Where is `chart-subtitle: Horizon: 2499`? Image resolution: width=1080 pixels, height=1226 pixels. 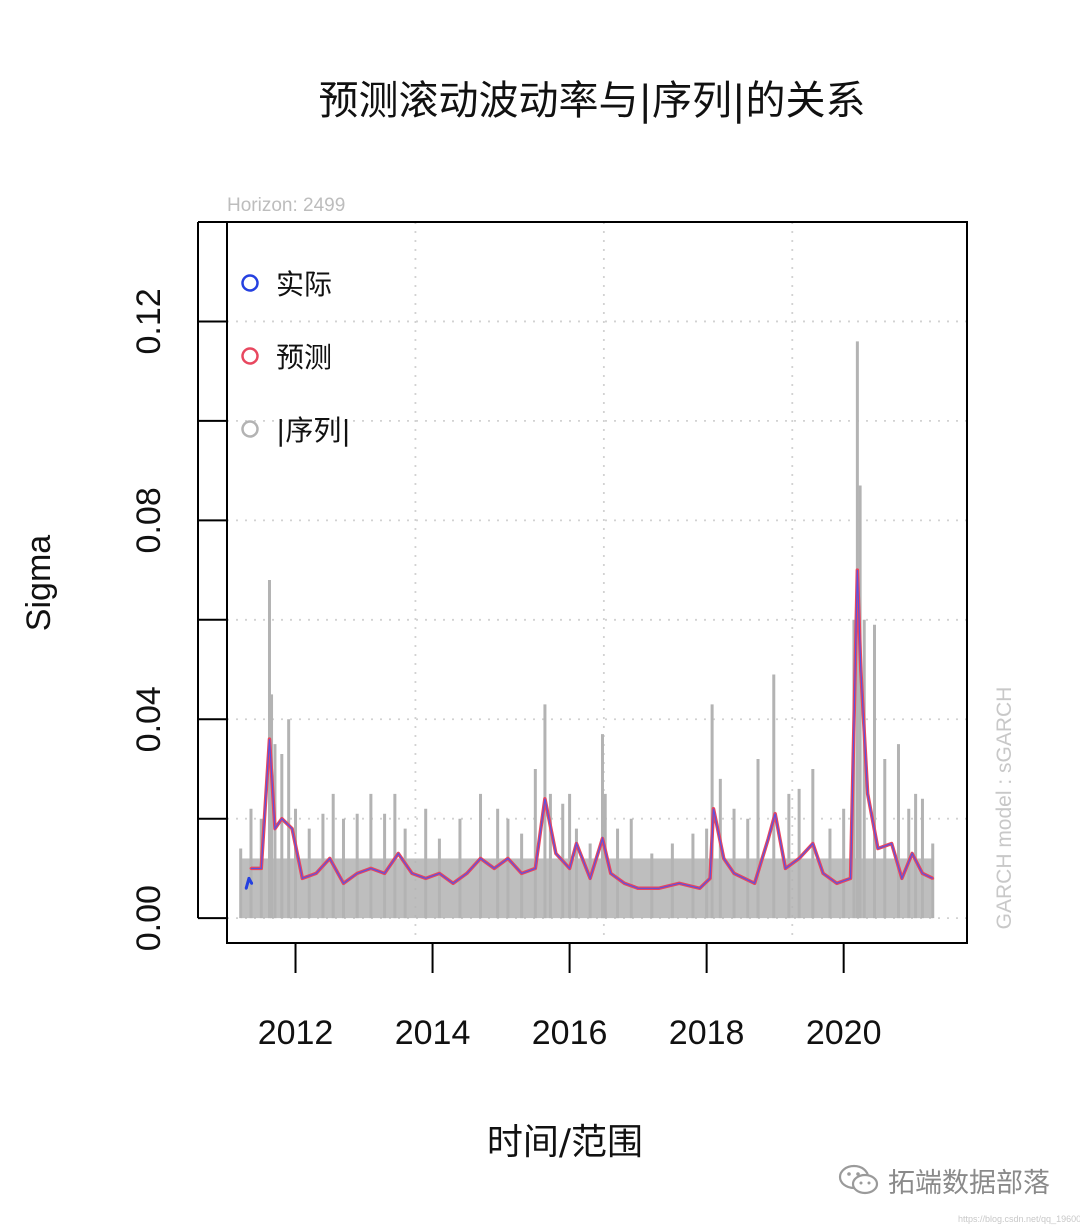 chart-subtitle: Horizon: 2499 is located at coordinates (286, 205).